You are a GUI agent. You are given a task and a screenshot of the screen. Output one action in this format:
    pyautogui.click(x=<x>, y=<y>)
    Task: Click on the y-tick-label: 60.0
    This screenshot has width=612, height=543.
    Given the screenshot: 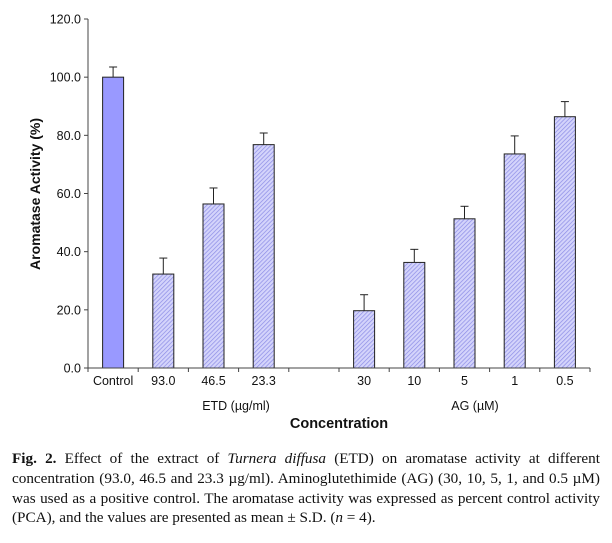 What is the action you would take?
    pyautogui.click(x=69, y=194)
    